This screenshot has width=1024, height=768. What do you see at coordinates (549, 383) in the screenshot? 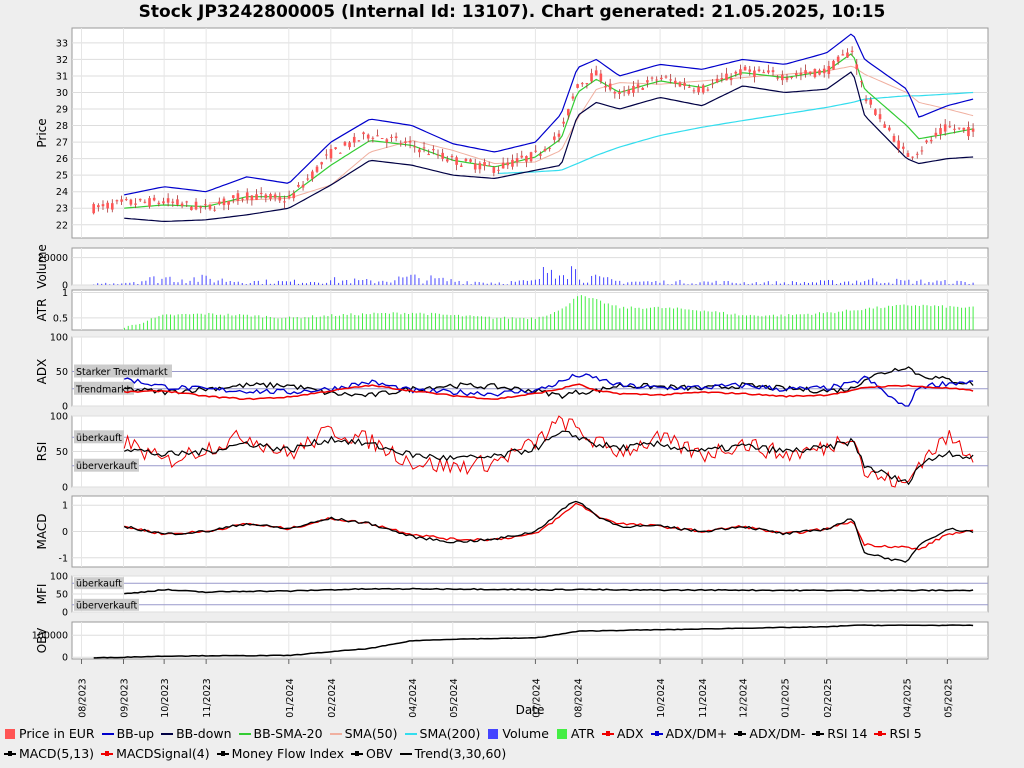
I see `adx-dm-minus-line` at bounding box center [549, 383].